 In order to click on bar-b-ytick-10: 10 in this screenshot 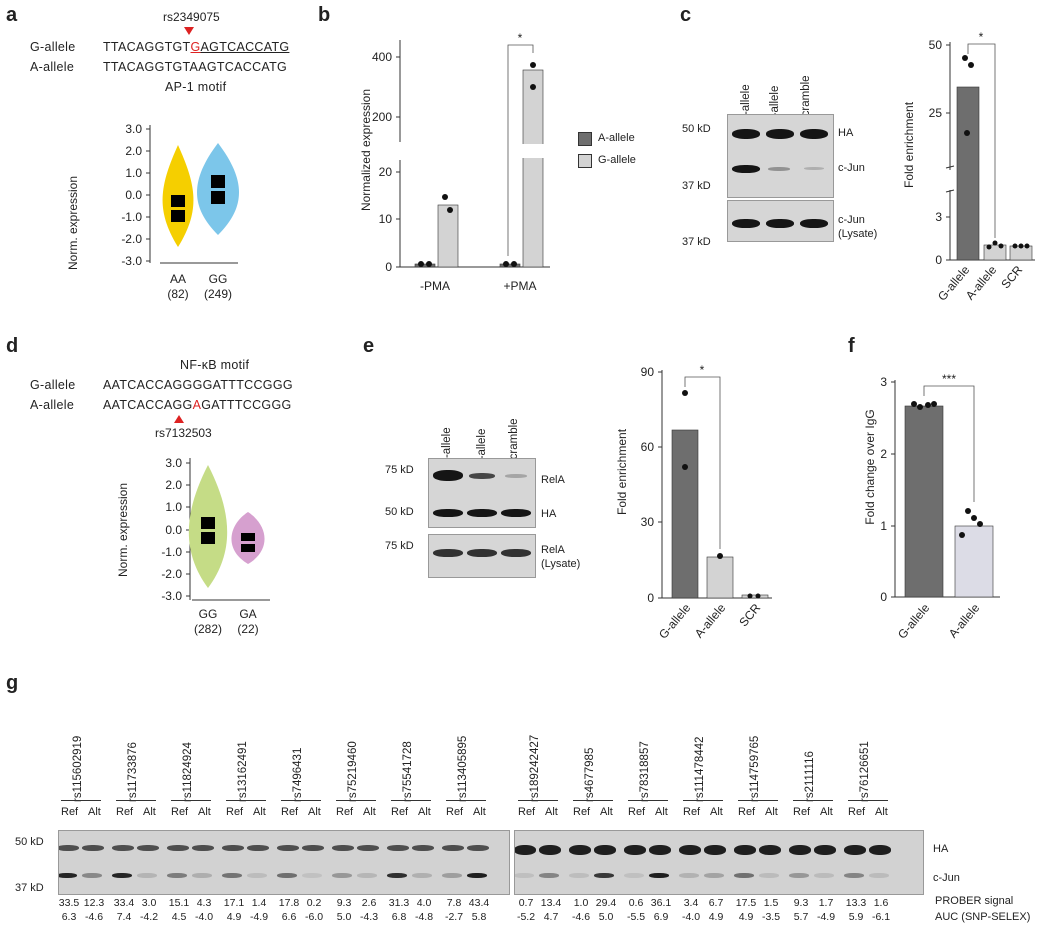, I will do `click(386, 219)`.